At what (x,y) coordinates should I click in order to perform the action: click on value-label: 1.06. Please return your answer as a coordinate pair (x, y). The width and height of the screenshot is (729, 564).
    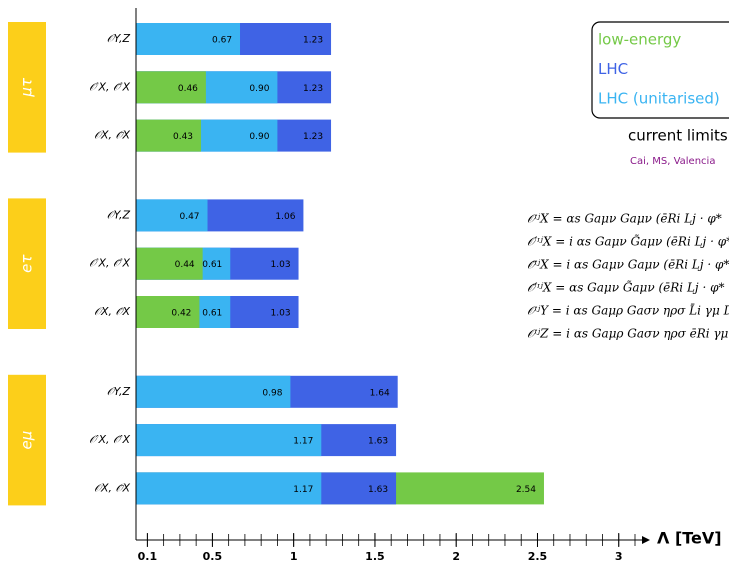
    Looking at the image, I should click on (285, 217).